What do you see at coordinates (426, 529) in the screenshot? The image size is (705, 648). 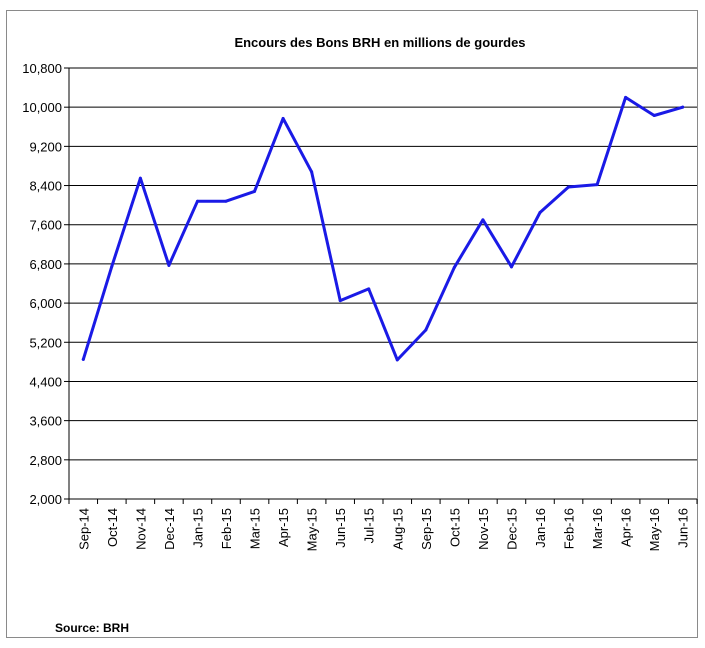 I see `x-tick-label: Sep-15` at bounding box center [426, 529].